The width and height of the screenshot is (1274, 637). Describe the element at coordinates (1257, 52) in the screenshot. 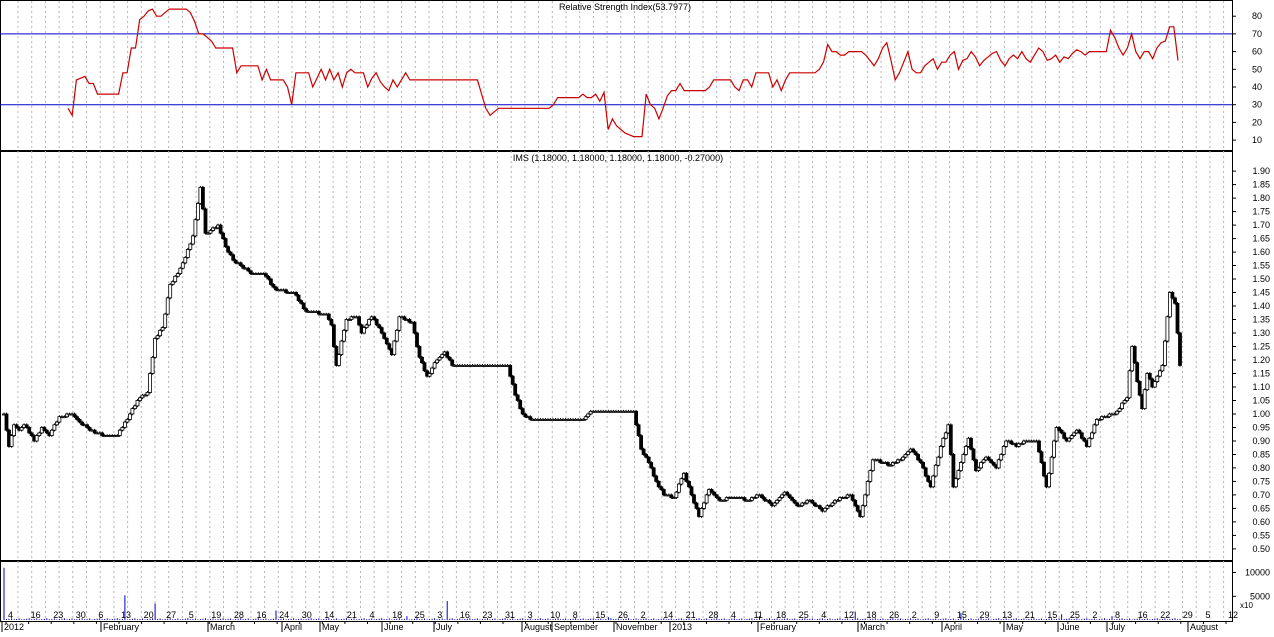

I see `rsi-tick-label: 60` at that location.